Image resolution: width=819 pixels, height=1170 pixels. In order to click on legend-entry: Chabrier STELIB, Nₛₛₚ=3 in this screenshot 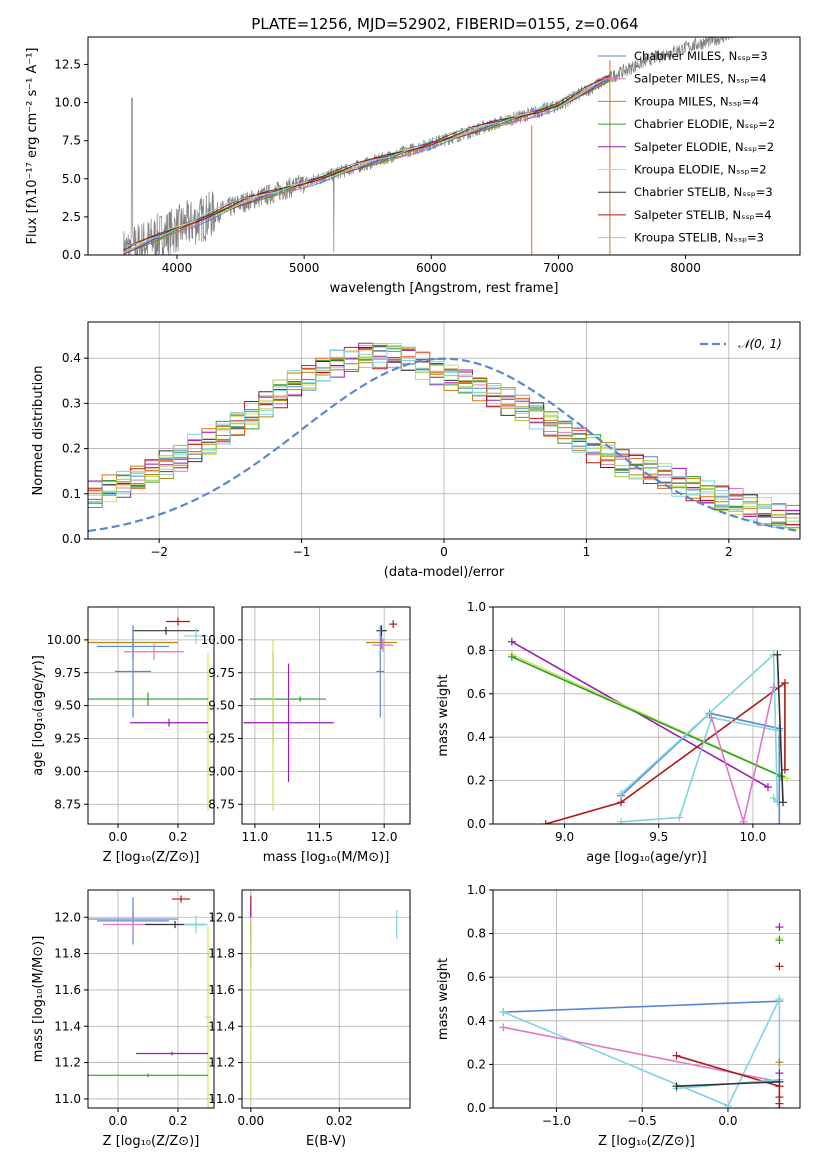, I will do `click(703, 192)`.